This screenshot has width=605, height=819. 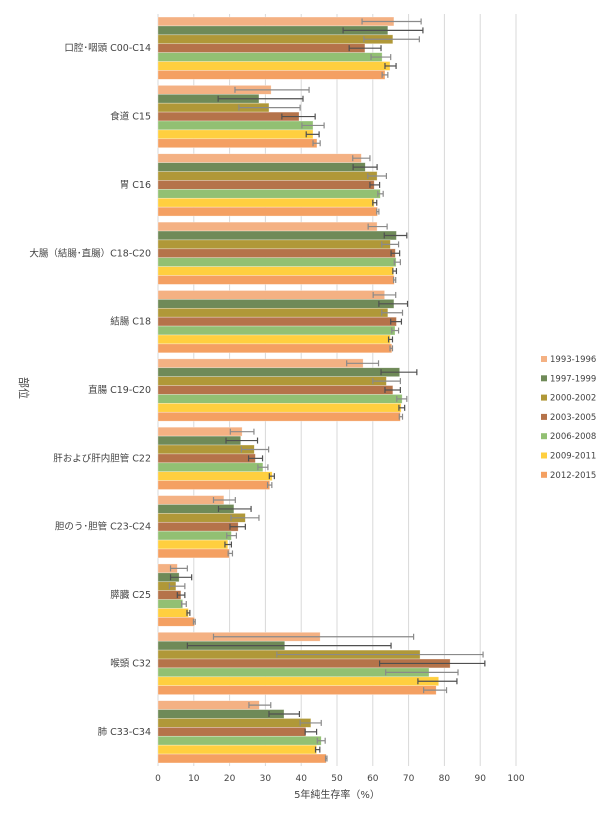 What do you see at coordinates (573, 476) in the screenshot?
I see `legend-label: 2012-2015` at bounding box center [573, 476].